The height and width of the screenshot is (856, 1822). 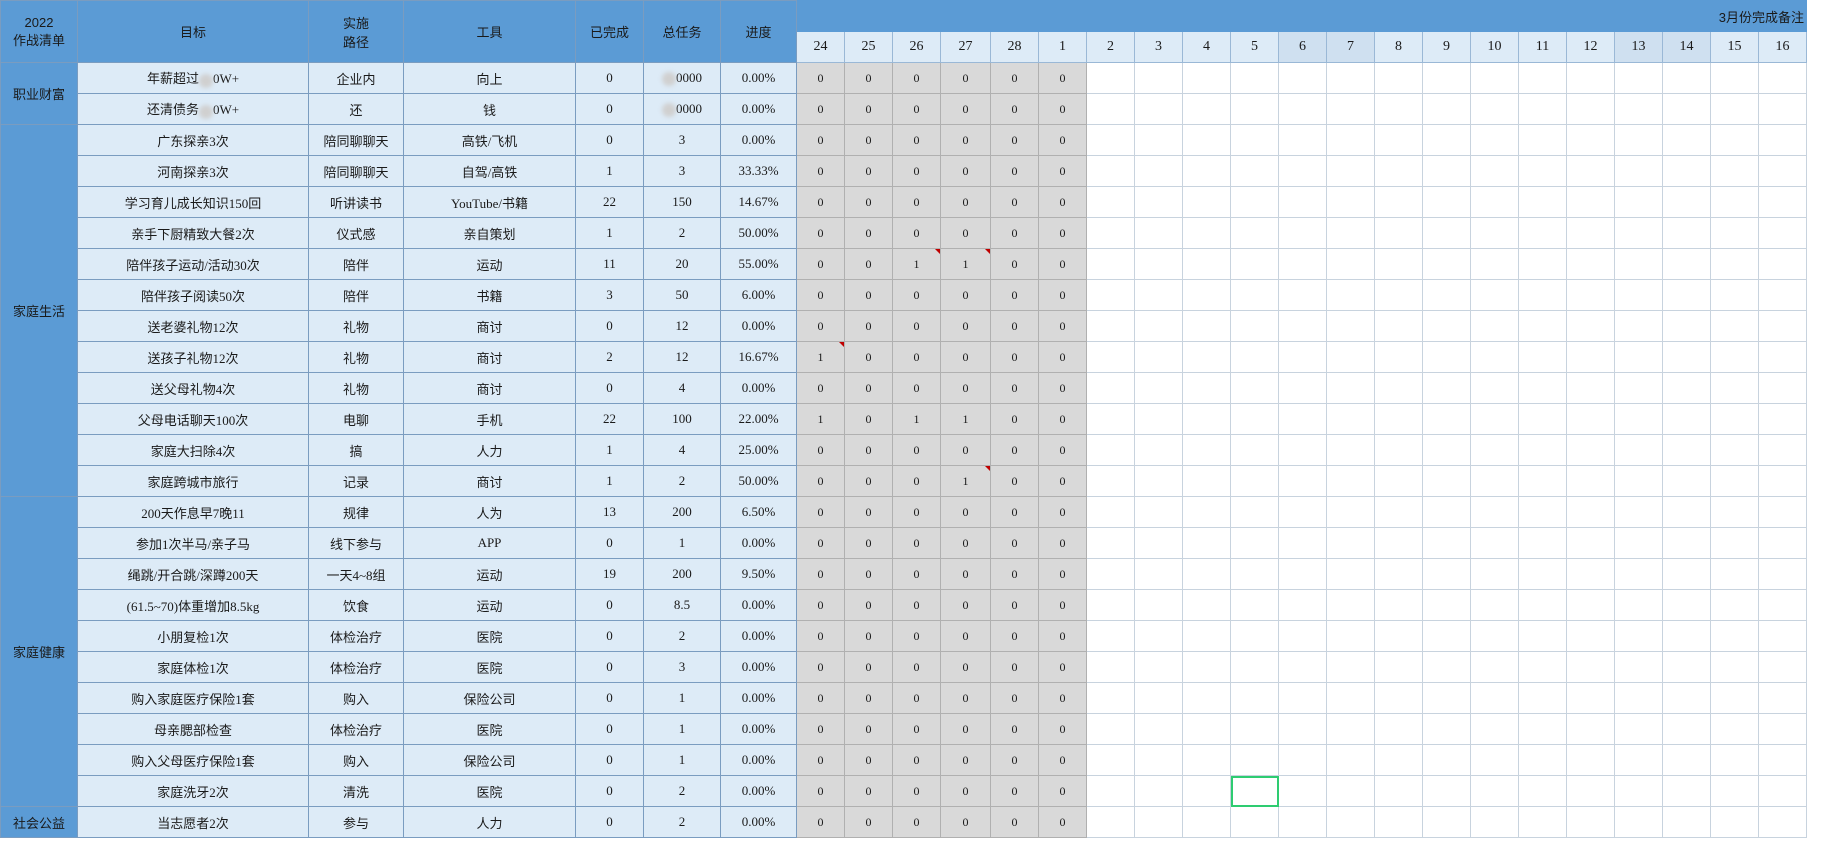 I want to click on path-cell: 听讲读书, so click(x=356, y=202).